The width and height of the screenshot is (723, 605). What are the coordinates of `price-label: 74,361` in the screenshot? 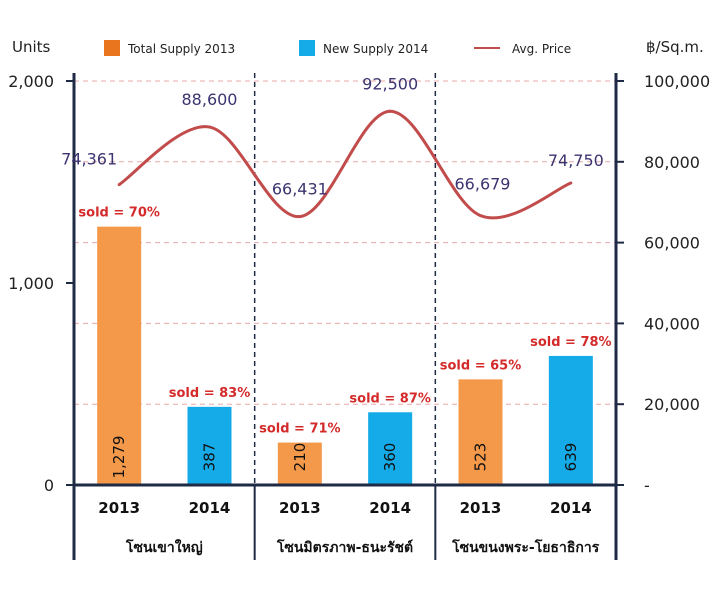 It's located at (89, 159).